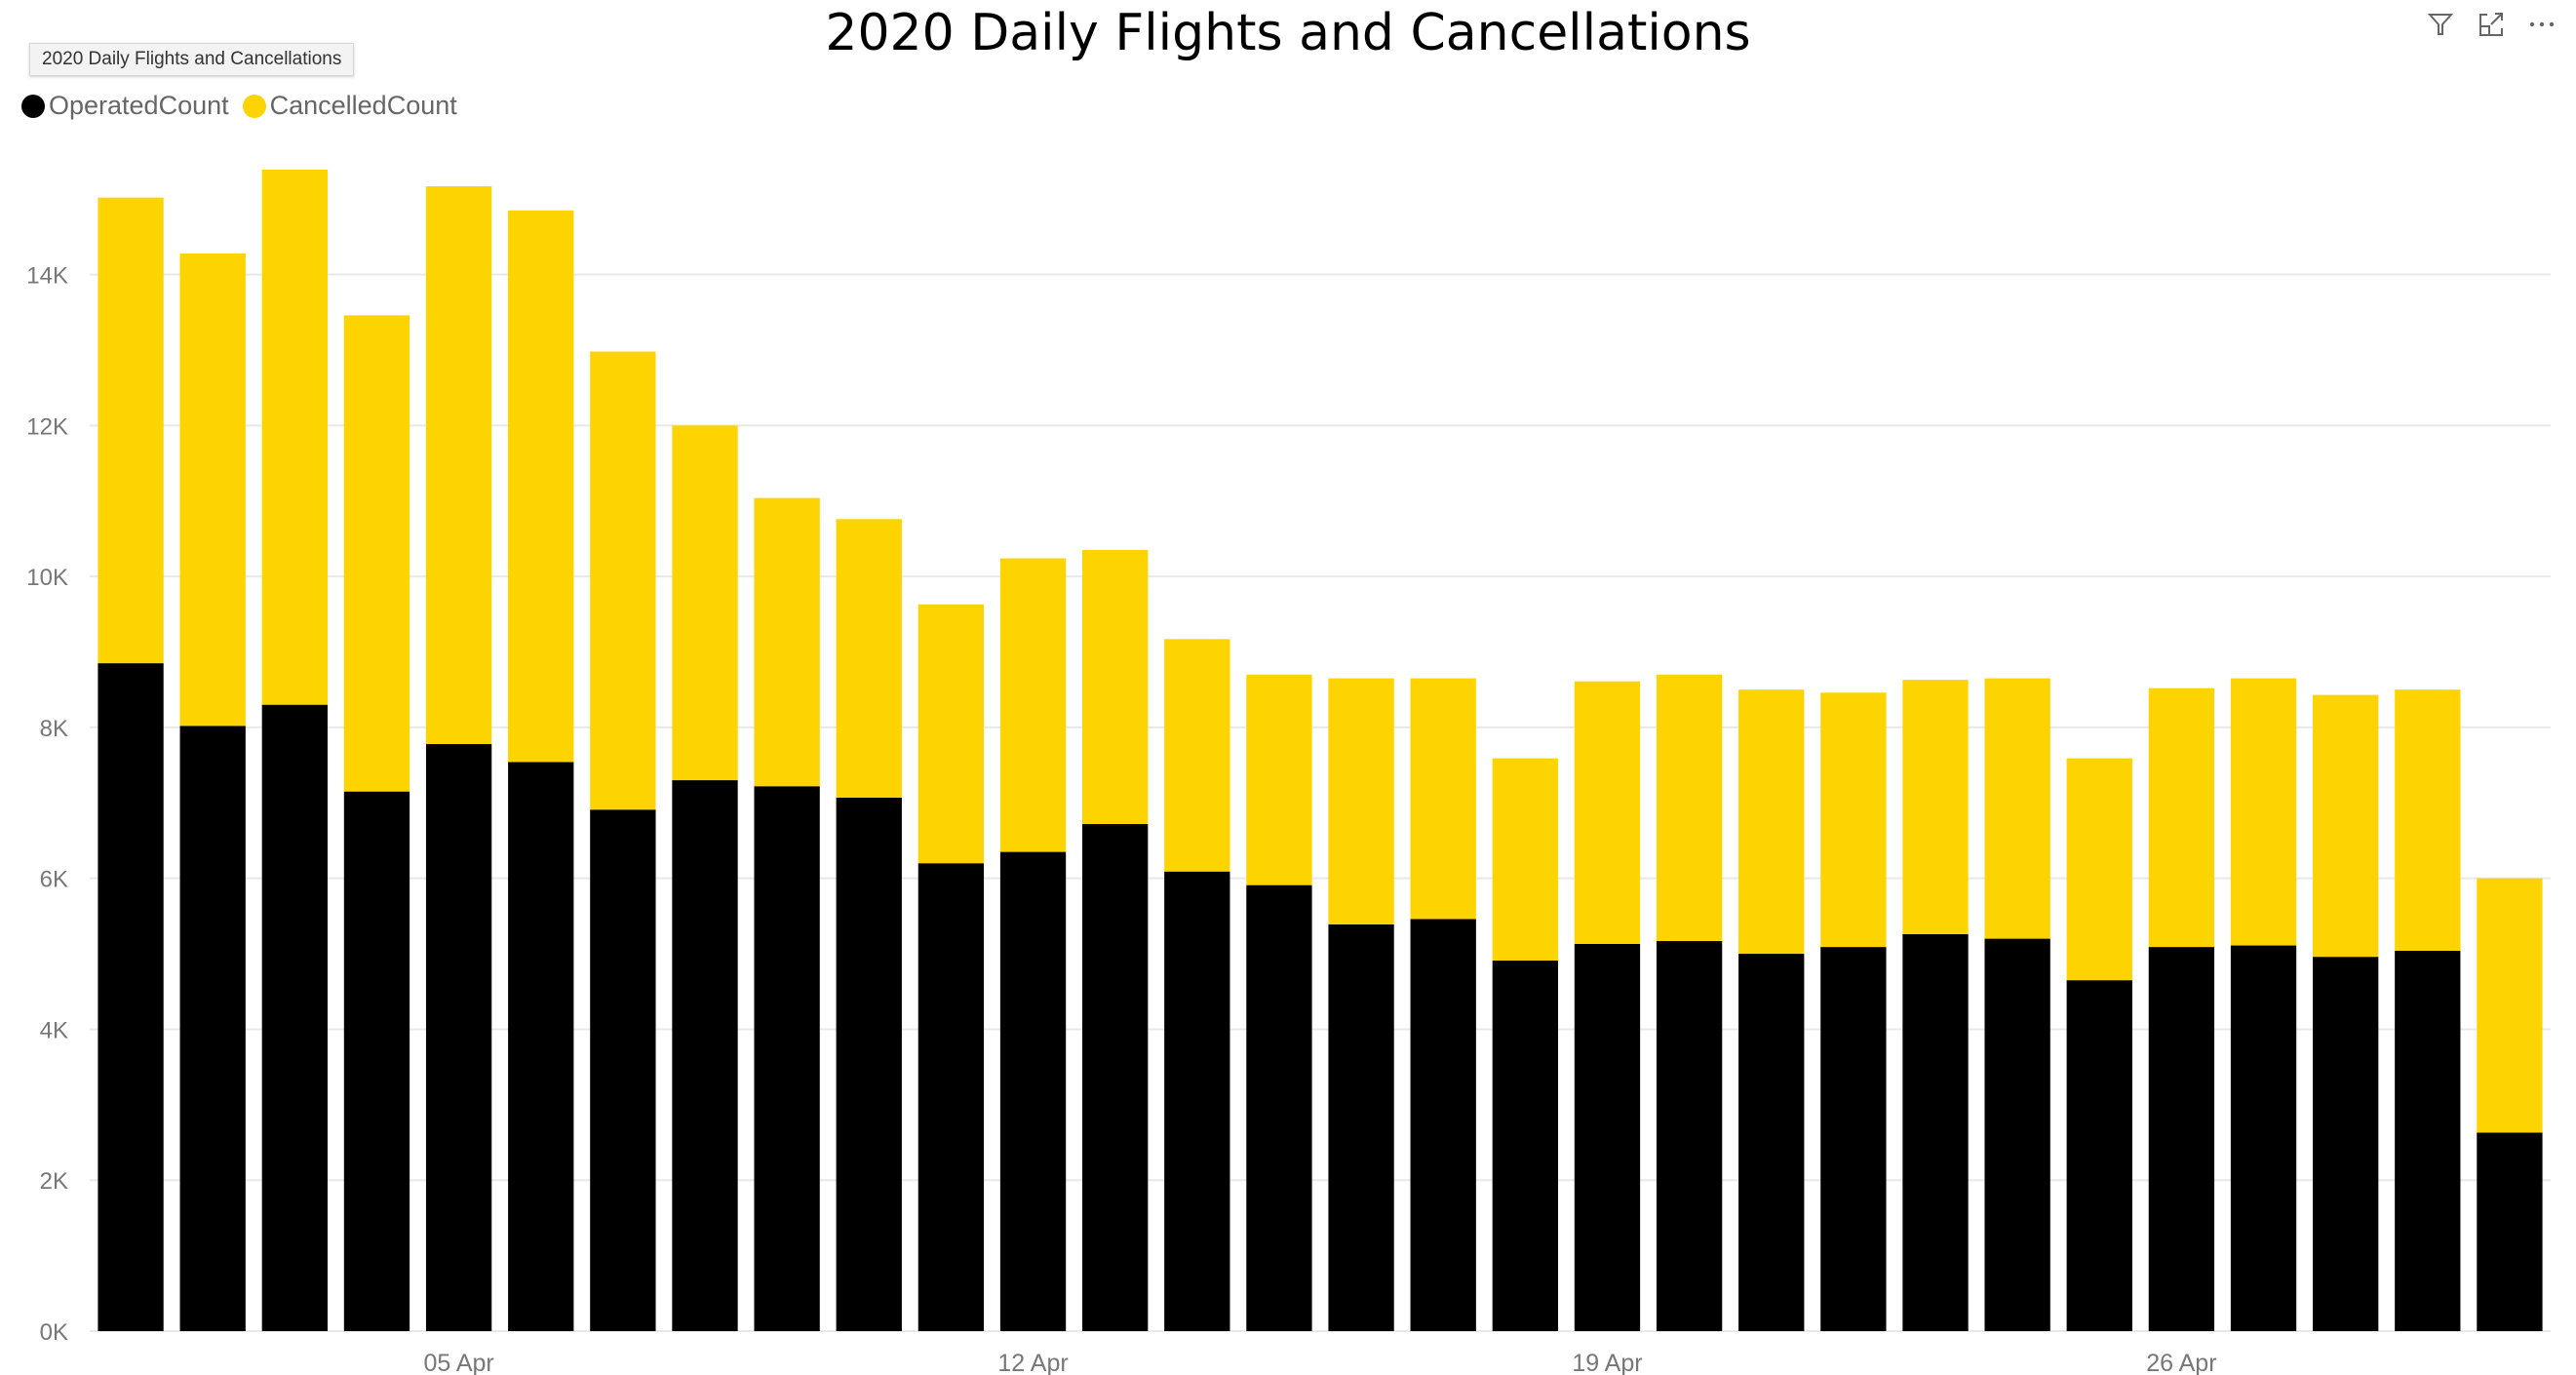 Image resolution: width=2576 pixels, height=1375 pixels. What do you see at coordinates (363, 105) in the screenshot?
I see `legend-label-cancelled: CancelledCount` at bounding box center [363, 105].